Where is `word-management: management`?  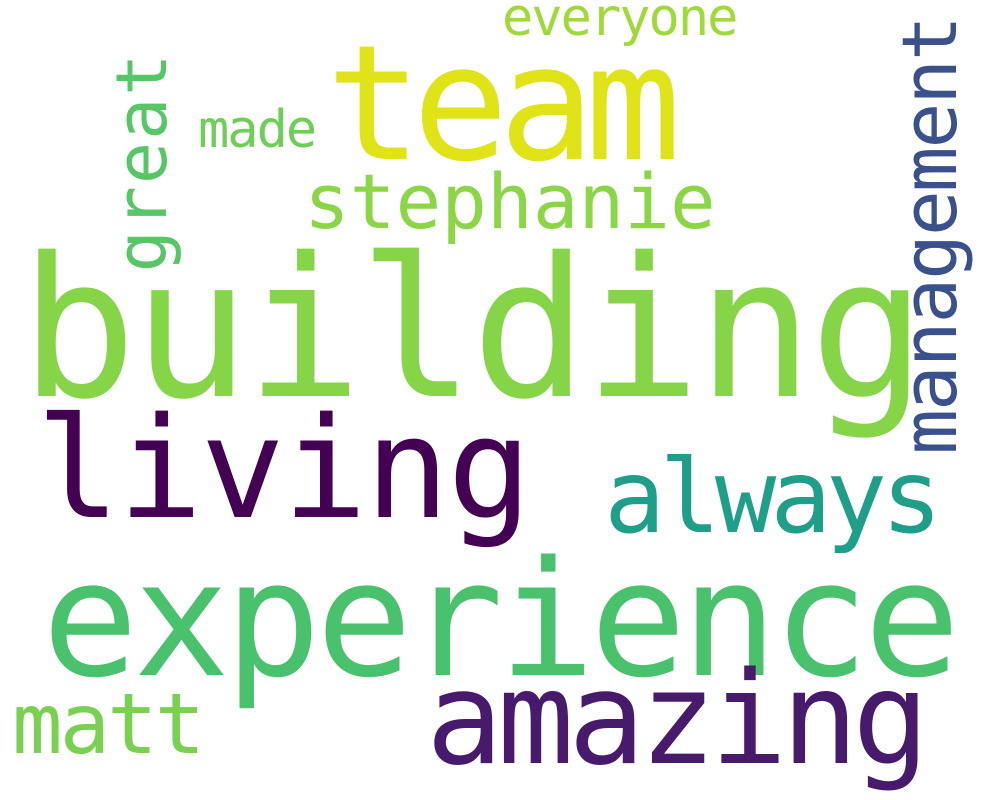
word-management: management is located at coordinates (929, 236).